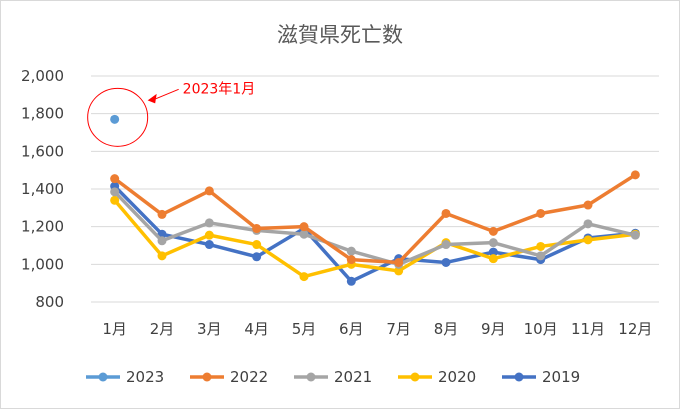  Describe the element at coordinates (42, 114) in the screenshot. I see `y-tick-label: 1,800` at that location.